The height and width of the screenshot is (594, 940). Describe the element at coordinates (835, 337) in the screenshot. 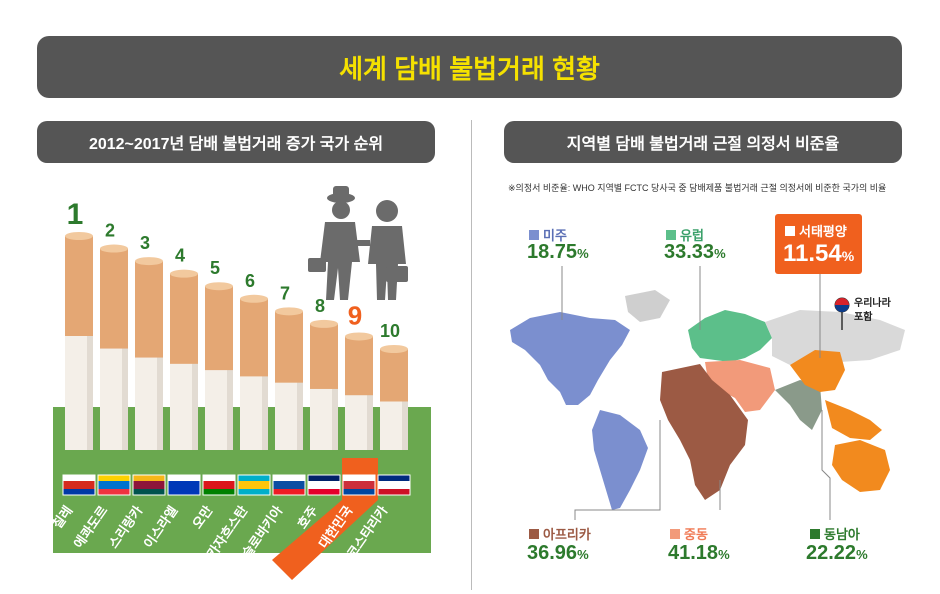

I see `north-asia-shape` at that location.